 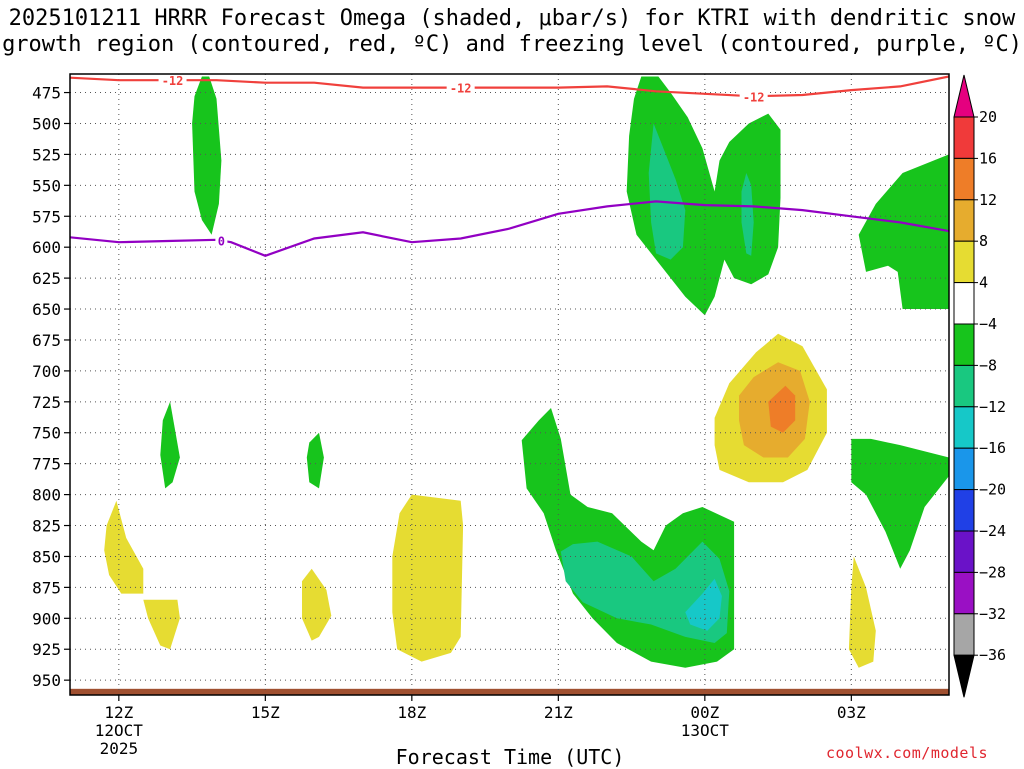 I want to click on y-tick-label: 750, so click(x=46, y=433).